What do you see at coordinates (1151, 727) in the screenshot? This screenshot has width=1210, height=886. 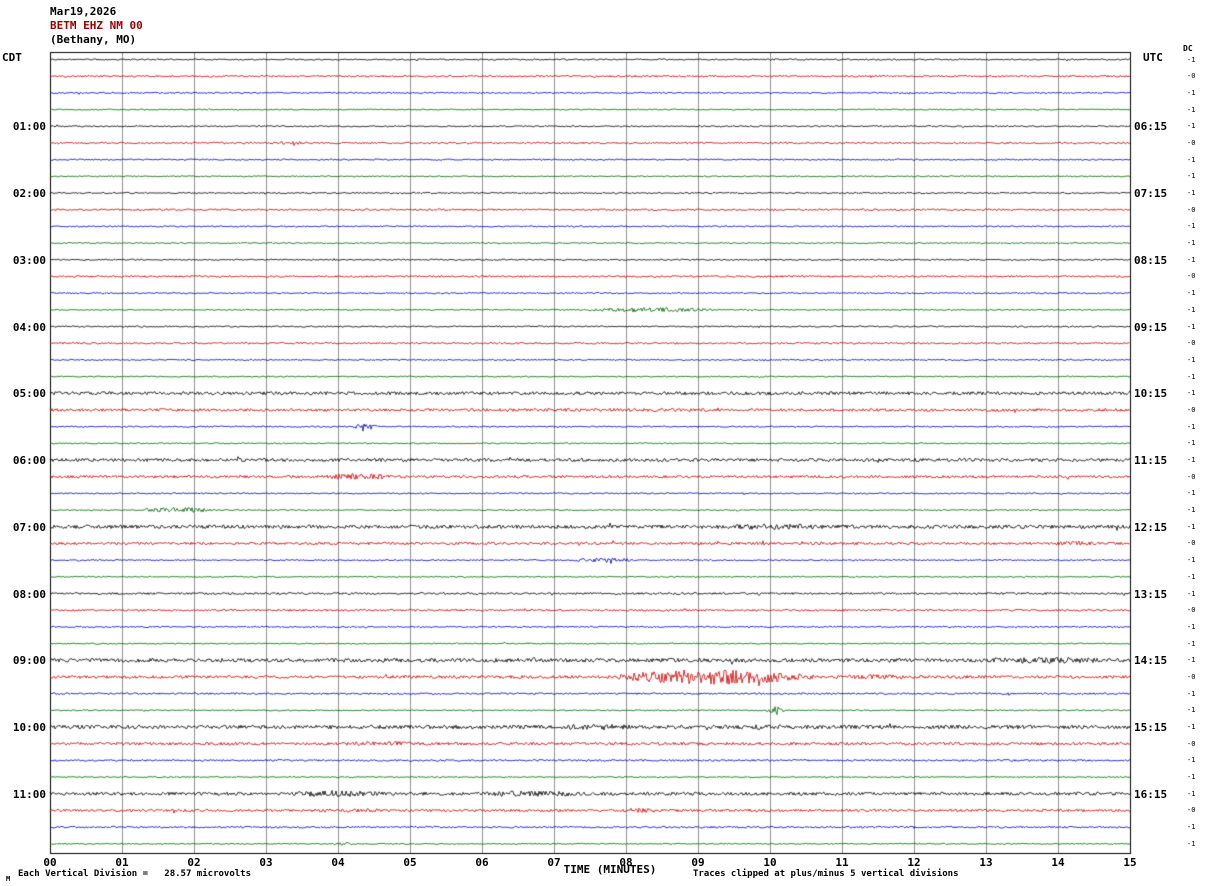 I see `right-time-label: 15:15` at bounding box center [1151, 727].